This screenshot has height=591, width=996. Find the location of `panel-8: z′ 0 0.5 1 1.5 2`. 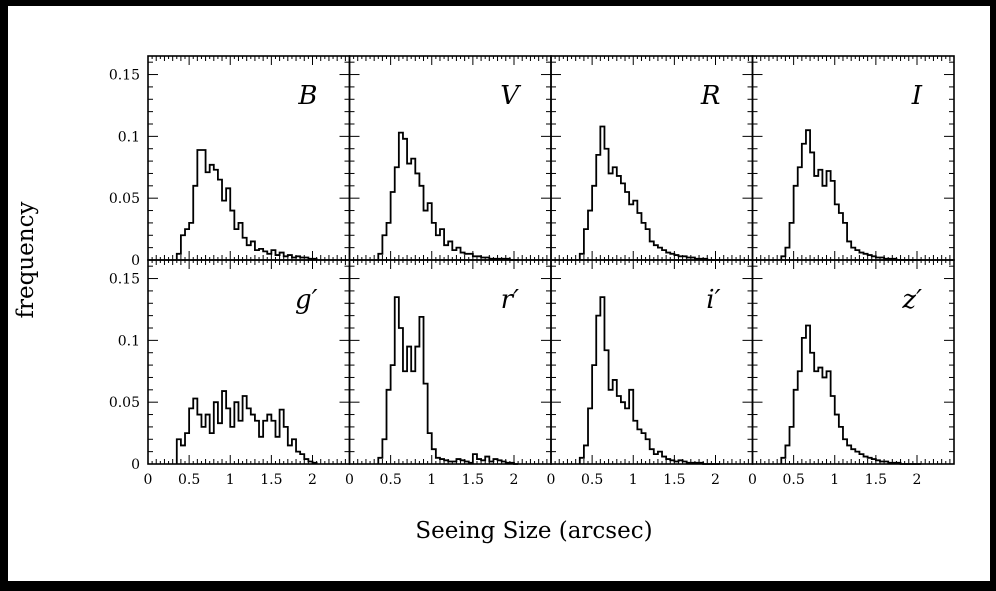

panel-8: z′ 0 0.5 1 1.5 2 is located at coordinates (851, 373).